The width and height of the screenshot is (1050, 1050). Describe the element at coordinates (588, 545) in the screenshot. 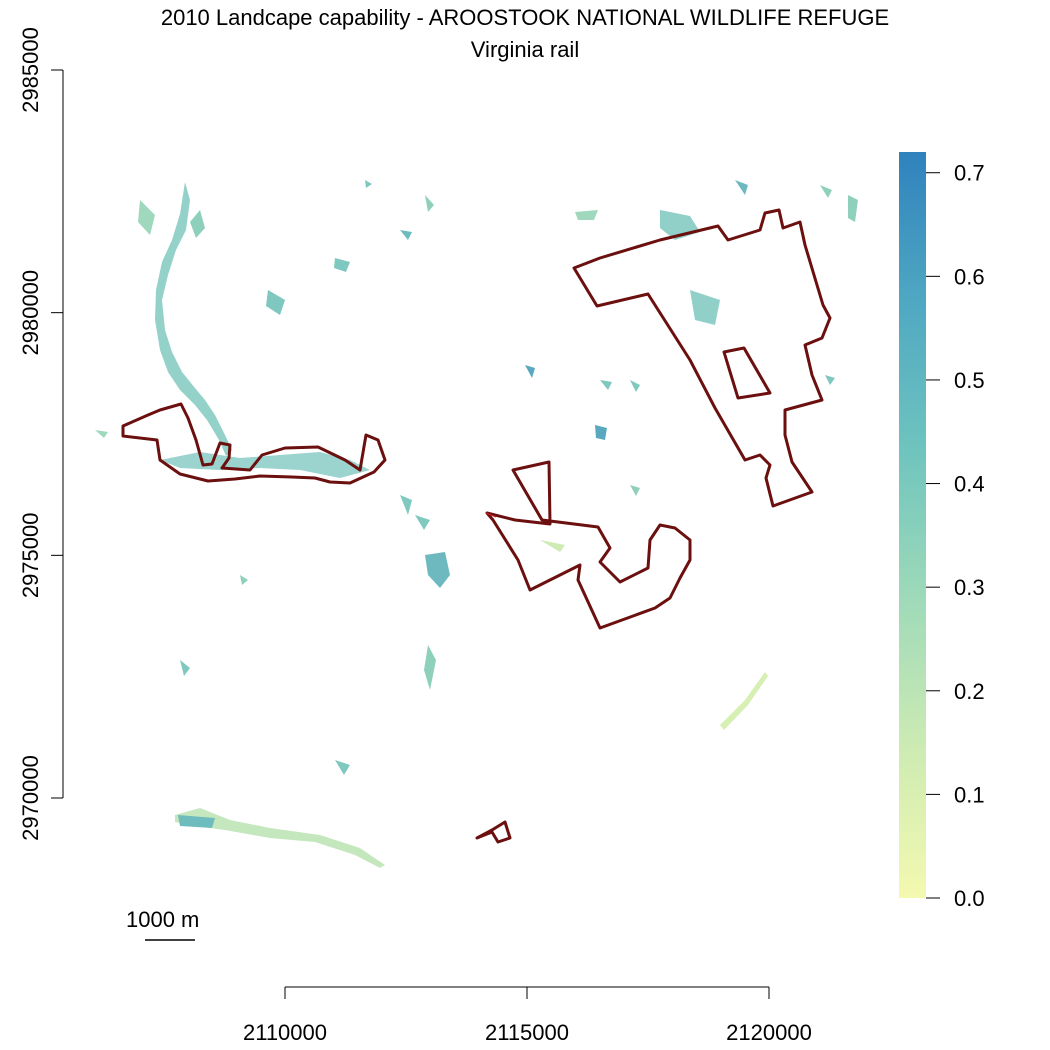

I see `boundary-central-unit` at that location.